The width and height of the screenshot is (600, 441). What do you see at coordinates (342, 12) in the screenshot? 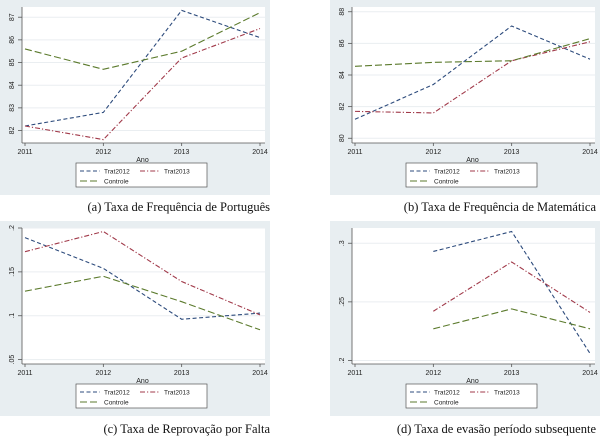
I see `y-tick-label: 88` at bounding box center [342, 12].